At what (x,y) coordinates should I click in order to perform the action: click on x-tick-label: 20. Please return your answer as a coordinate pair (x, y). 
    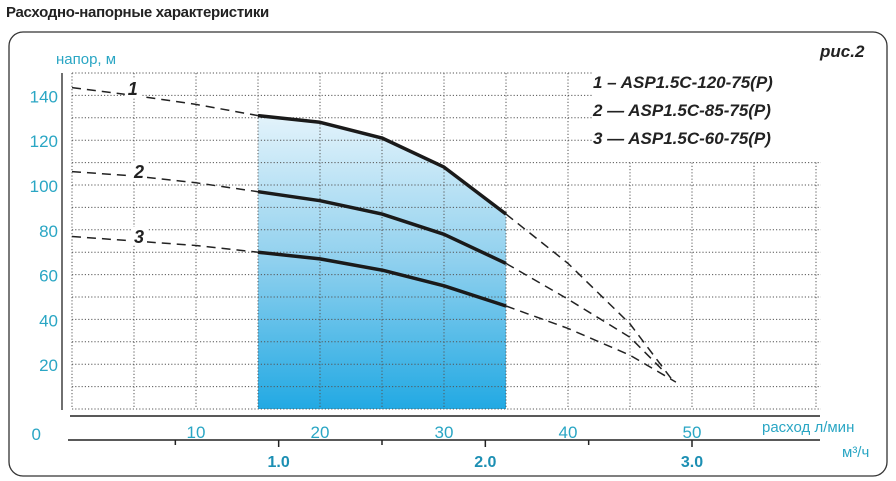
    Looking at the image, I should click on (320, 432).